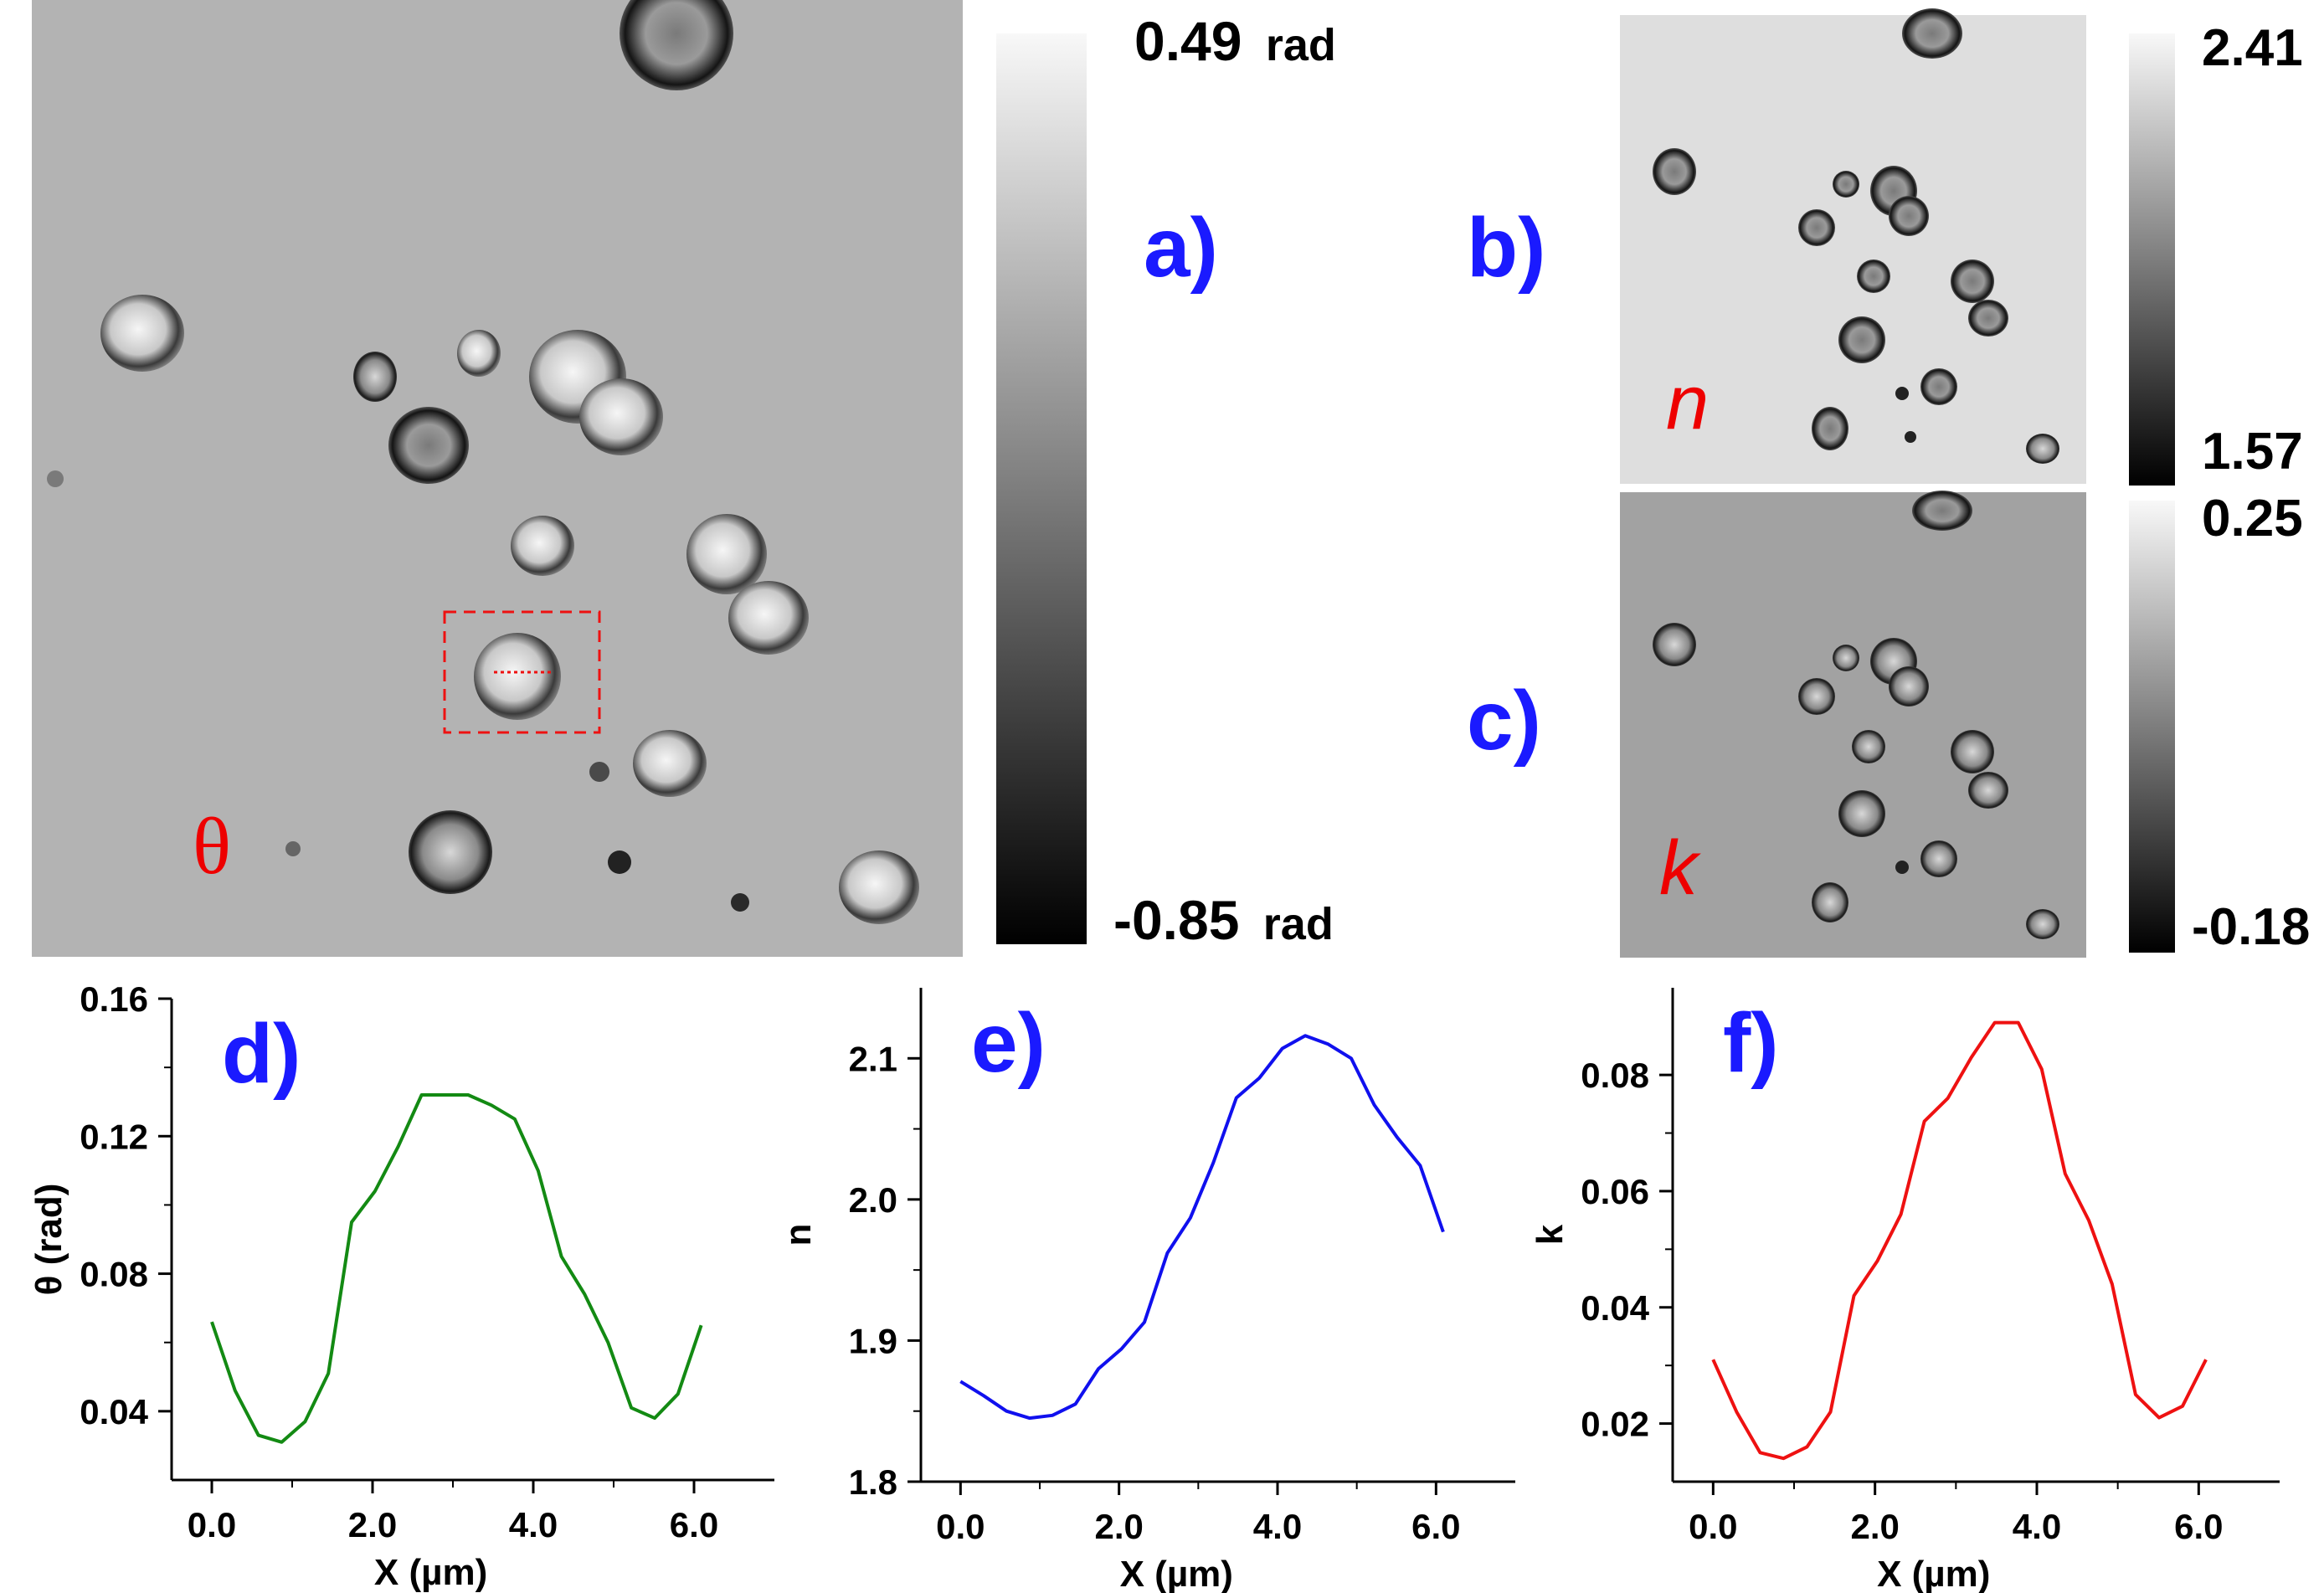 Image resolution: width=2324 pixels, height=1593 pixels. I want to click on colorbar-c-max: 0.25, so click(2252, 519).